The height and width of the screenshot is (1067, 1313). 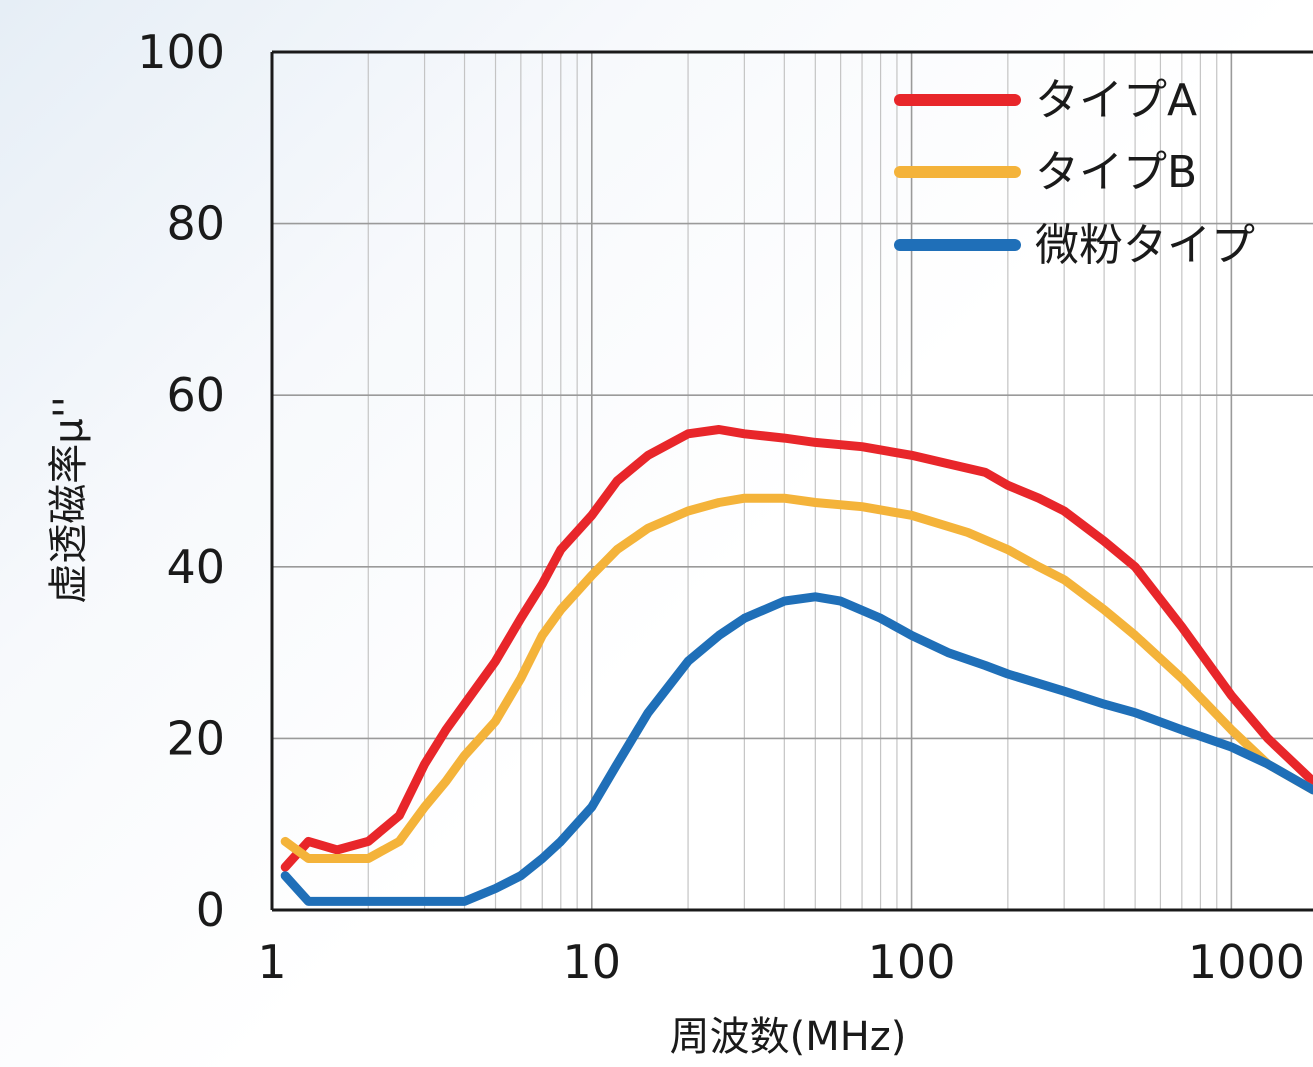 What do you see at coordinates (1246, 962) in the screenshot?
I see `x-tick-label: 1000` at bounding box center [1246, 962].